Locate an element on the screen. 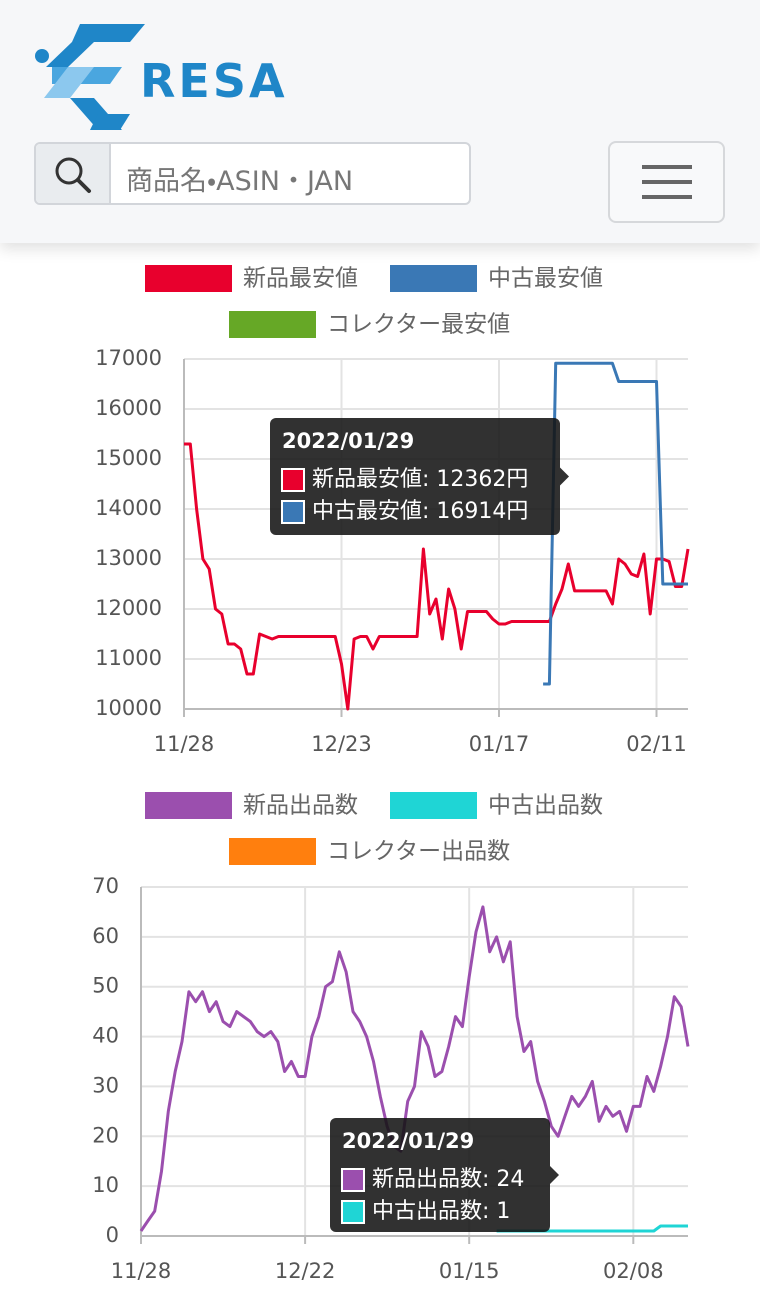 This screenshot has height=1297, width=760. y-tick-label: 30 is located at coordinates (105, 1085).